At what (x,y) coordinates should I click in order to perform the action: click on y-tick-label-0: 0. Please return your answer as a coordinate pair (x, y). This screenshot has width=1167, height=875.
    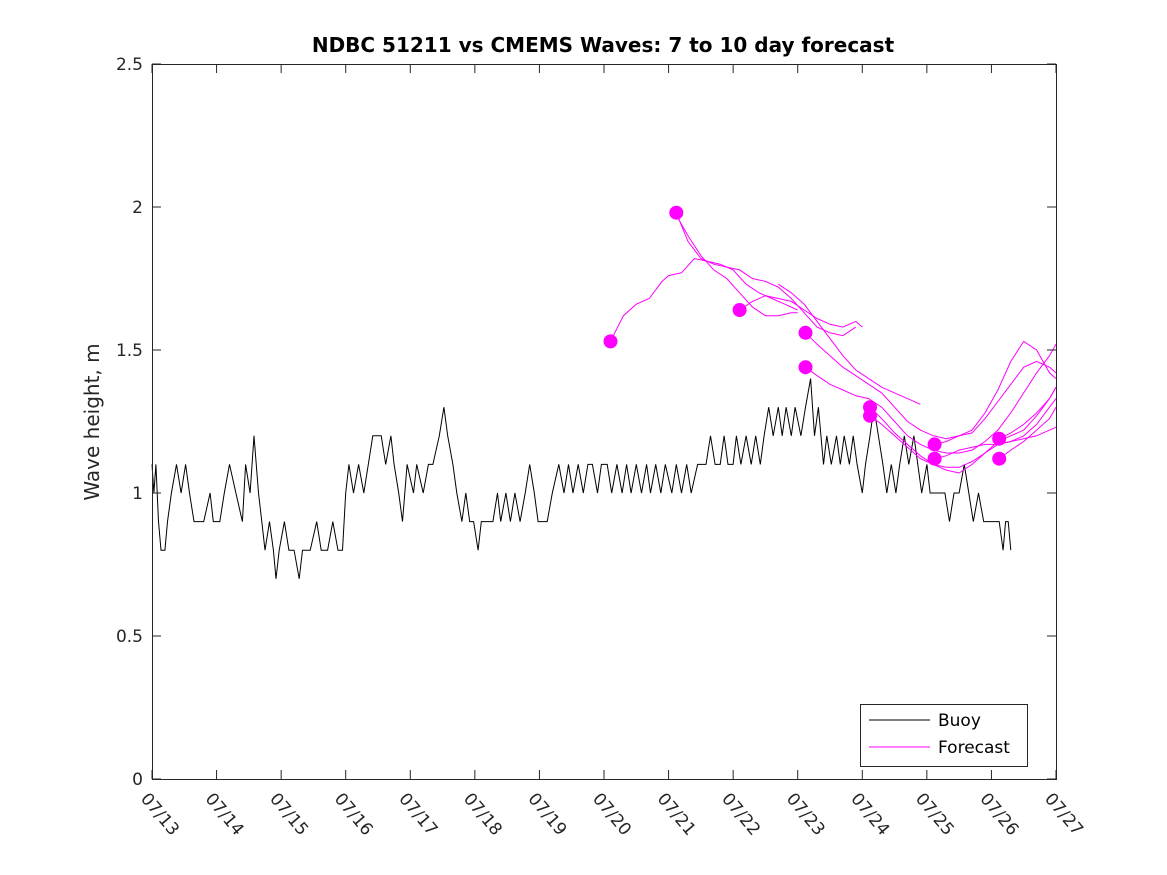
    Looking at the image, I should click on (137, 780).